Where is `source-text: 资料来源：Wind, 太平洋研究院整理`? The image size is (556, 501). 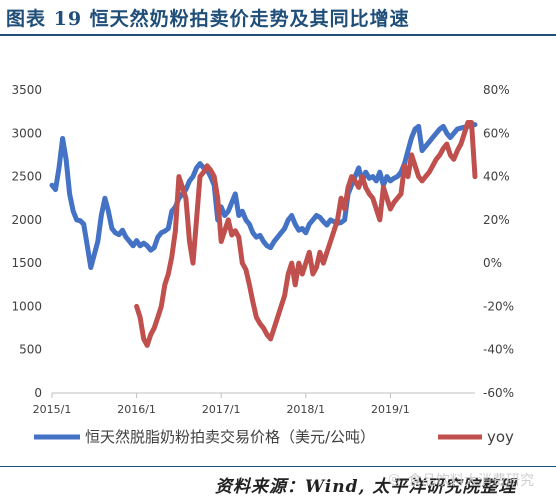 source-text: 资料来源：Wind, 太平洋研究院整理 is located at coordinates (366, 487).